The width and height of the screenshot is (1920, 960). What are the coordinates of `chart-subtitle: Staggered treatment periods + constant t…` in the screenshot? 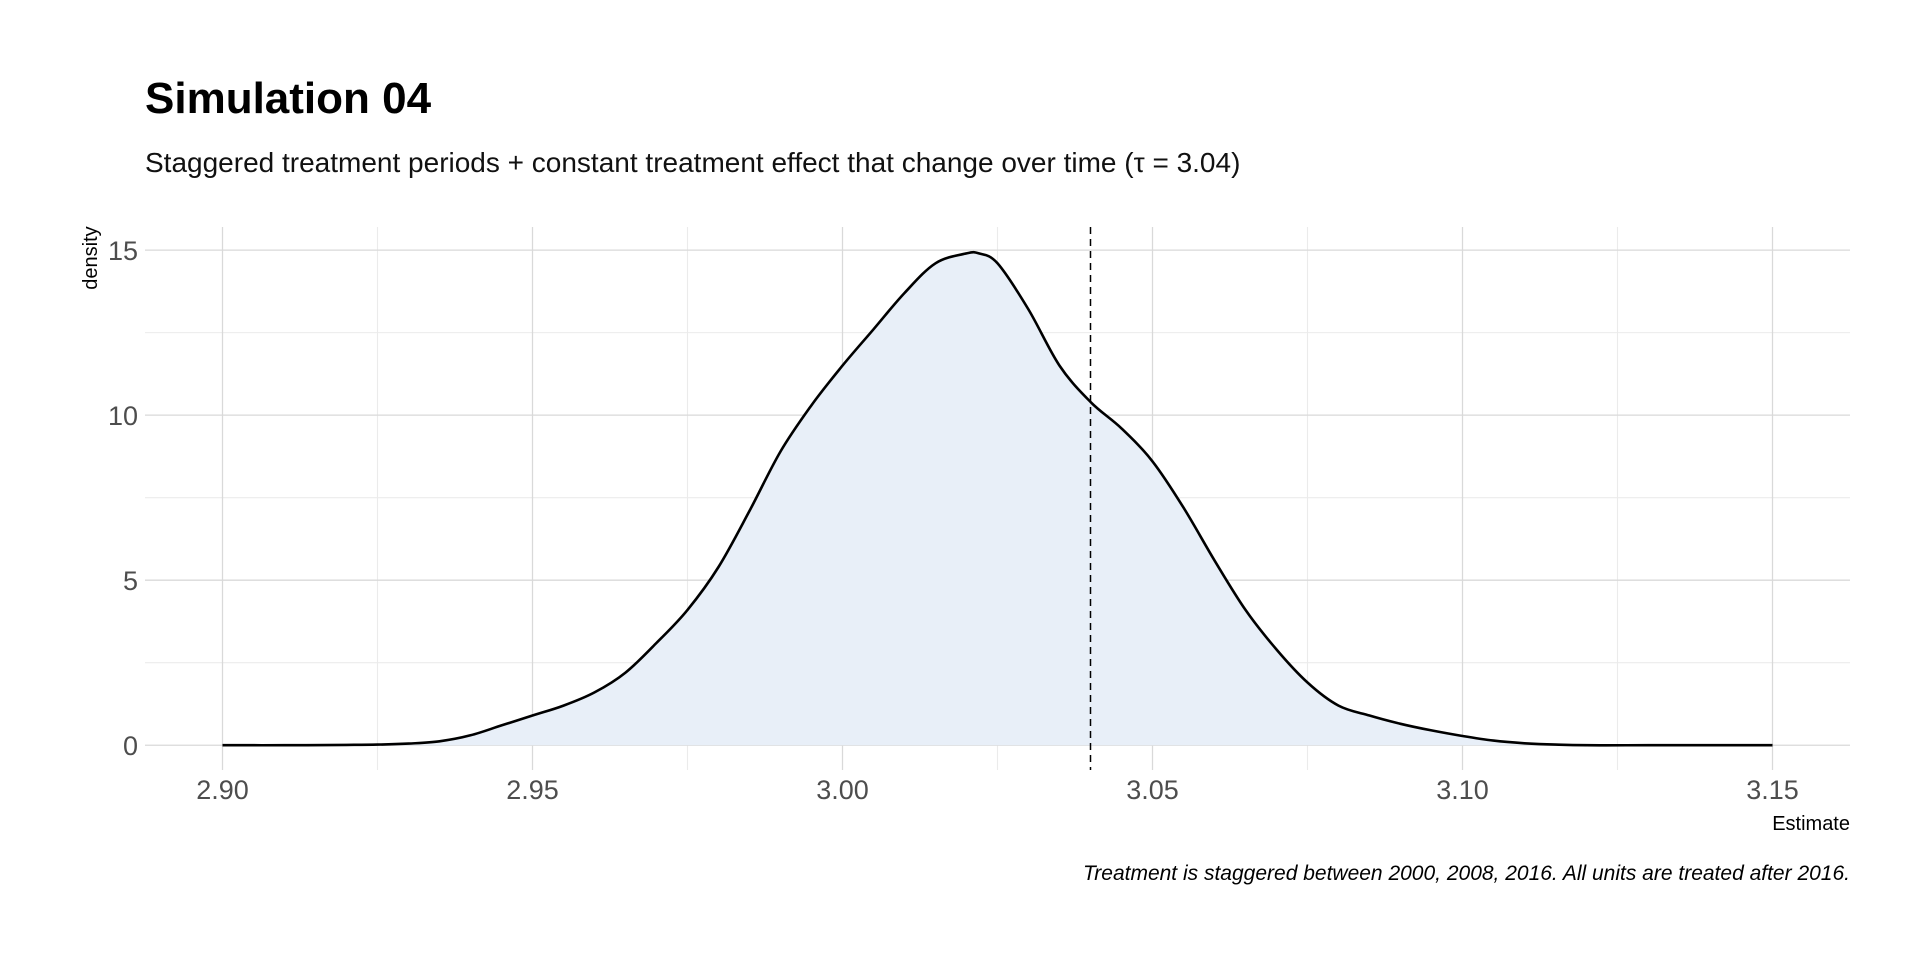 It's located at (692, 162).